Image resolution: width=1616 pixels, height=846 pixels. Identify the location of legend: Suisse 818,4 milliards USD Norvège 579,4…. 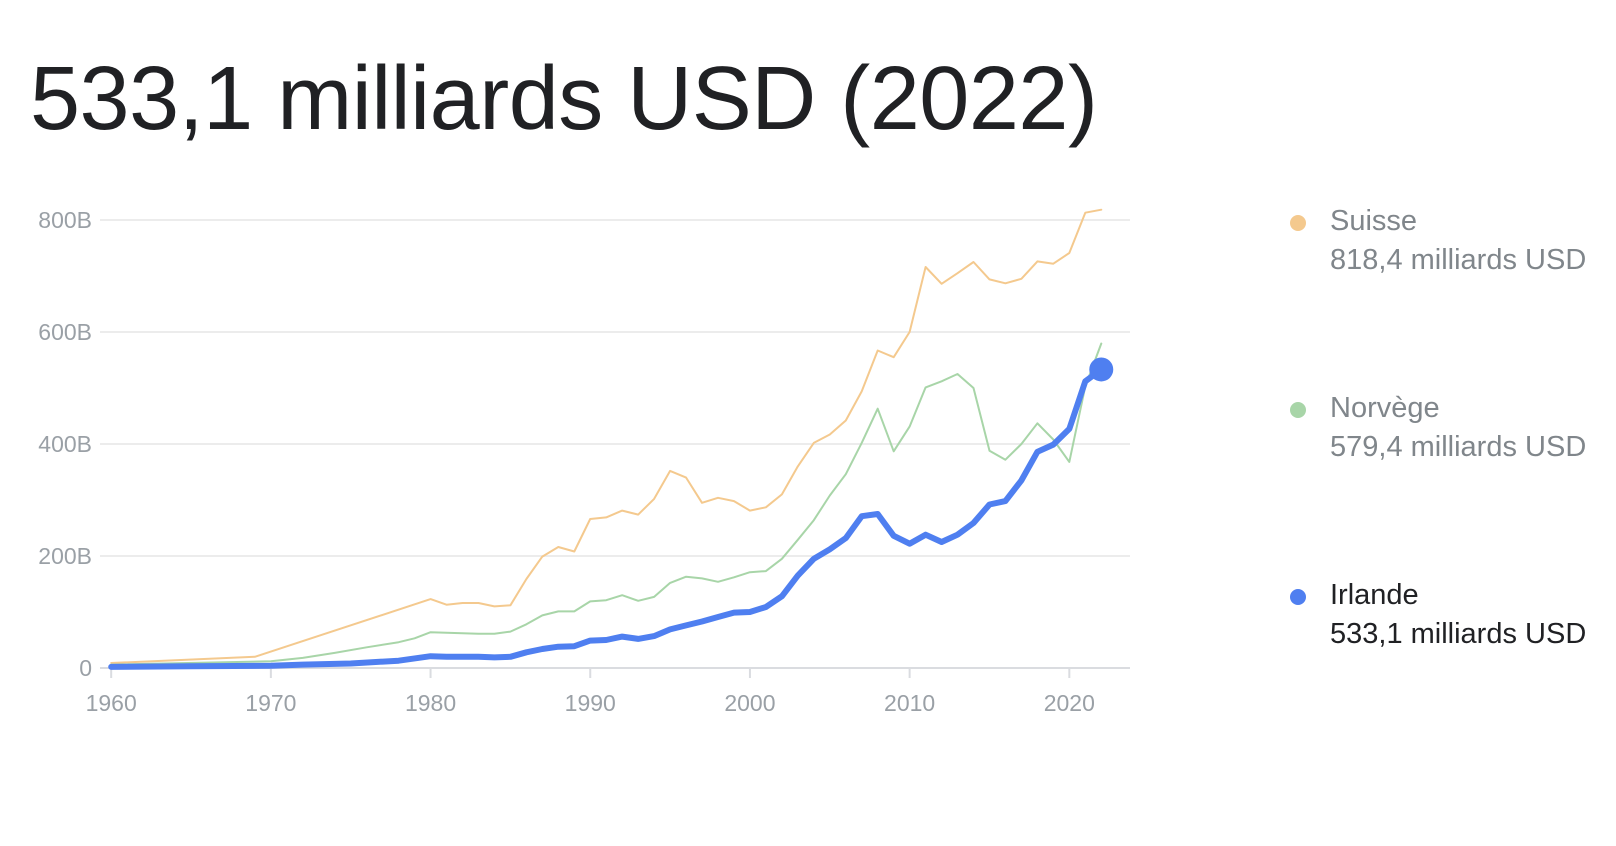
(1440, 482).